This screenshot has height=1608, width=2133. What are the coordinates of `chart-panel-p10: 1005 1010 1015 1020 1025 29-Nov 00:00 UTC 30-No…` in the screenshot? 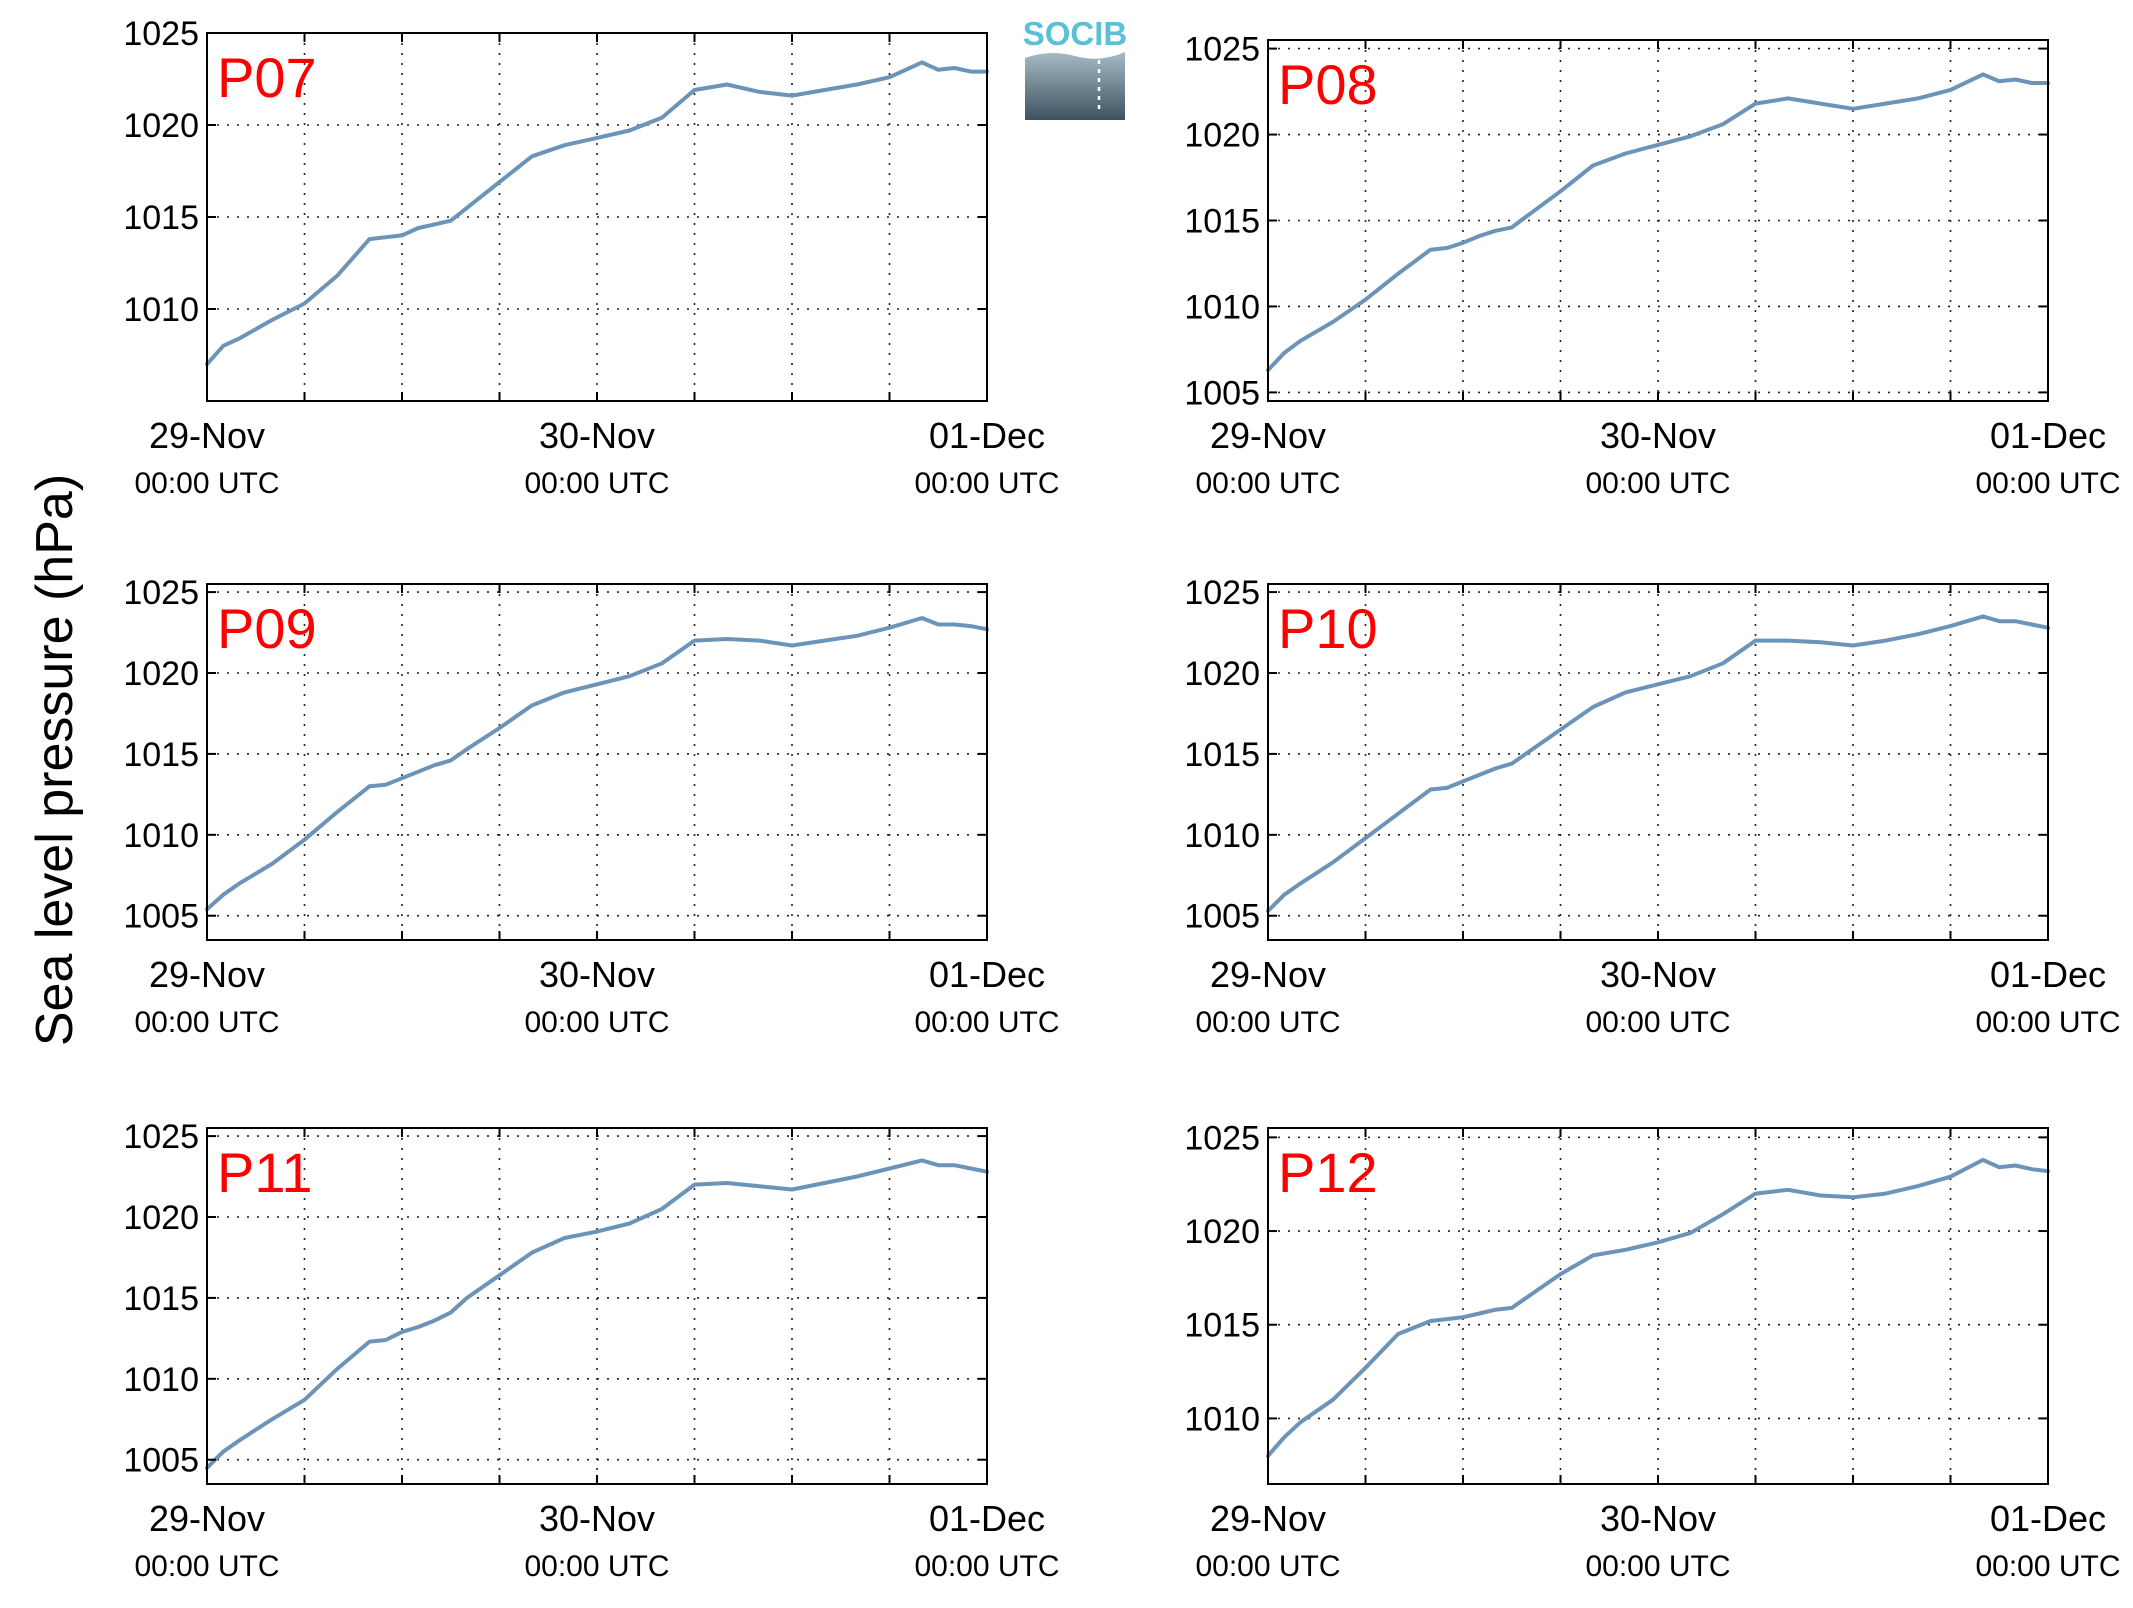 It's located at (1652, 806).